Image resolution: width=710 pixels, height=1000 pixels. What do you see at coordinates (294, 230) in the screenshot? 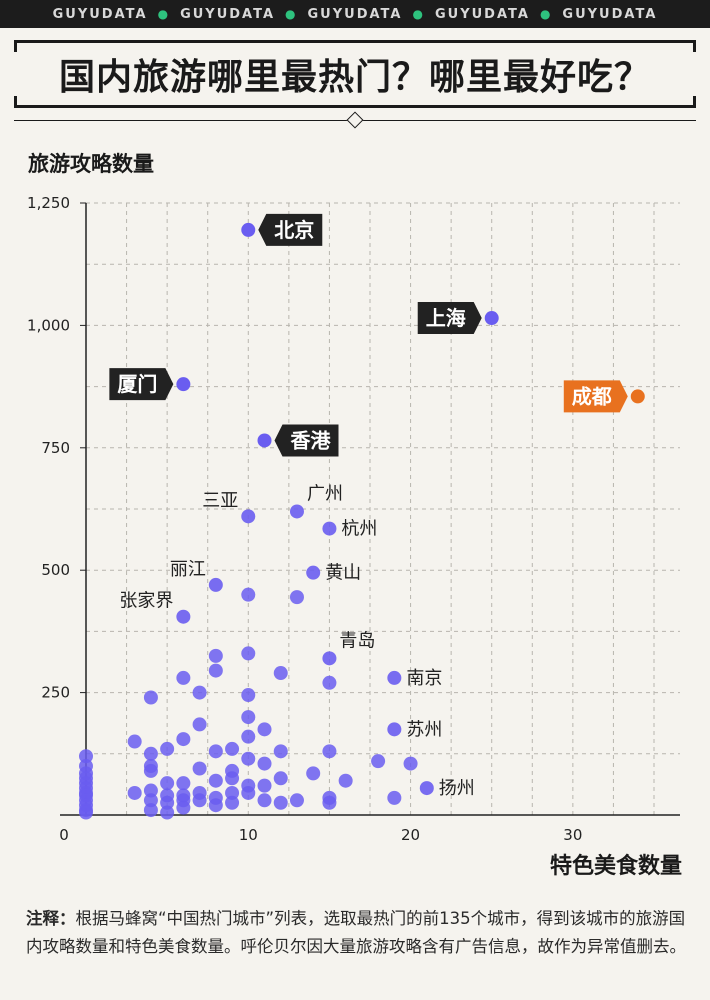
I see `city-tag-label: 北京` at bounding box center [294, 230].